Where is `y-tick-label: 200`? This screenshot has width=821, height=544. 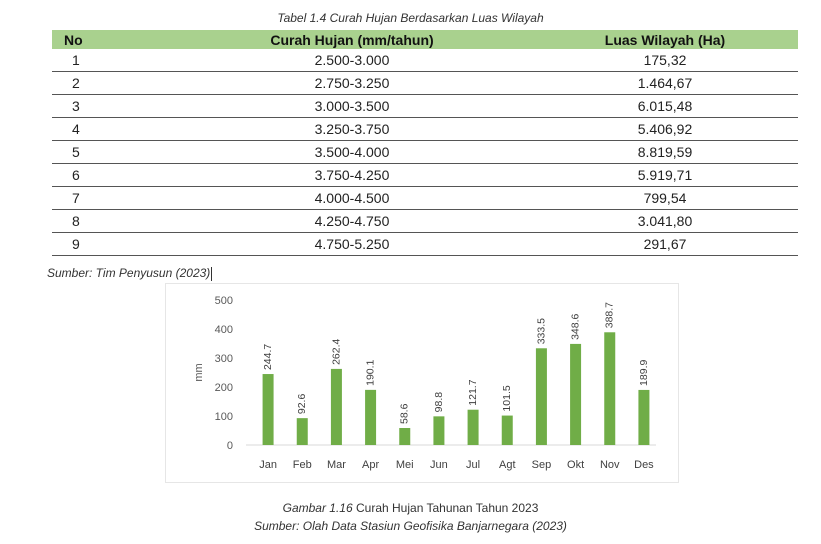 y-tick-label: 200 is located at coordinates (224, 388).